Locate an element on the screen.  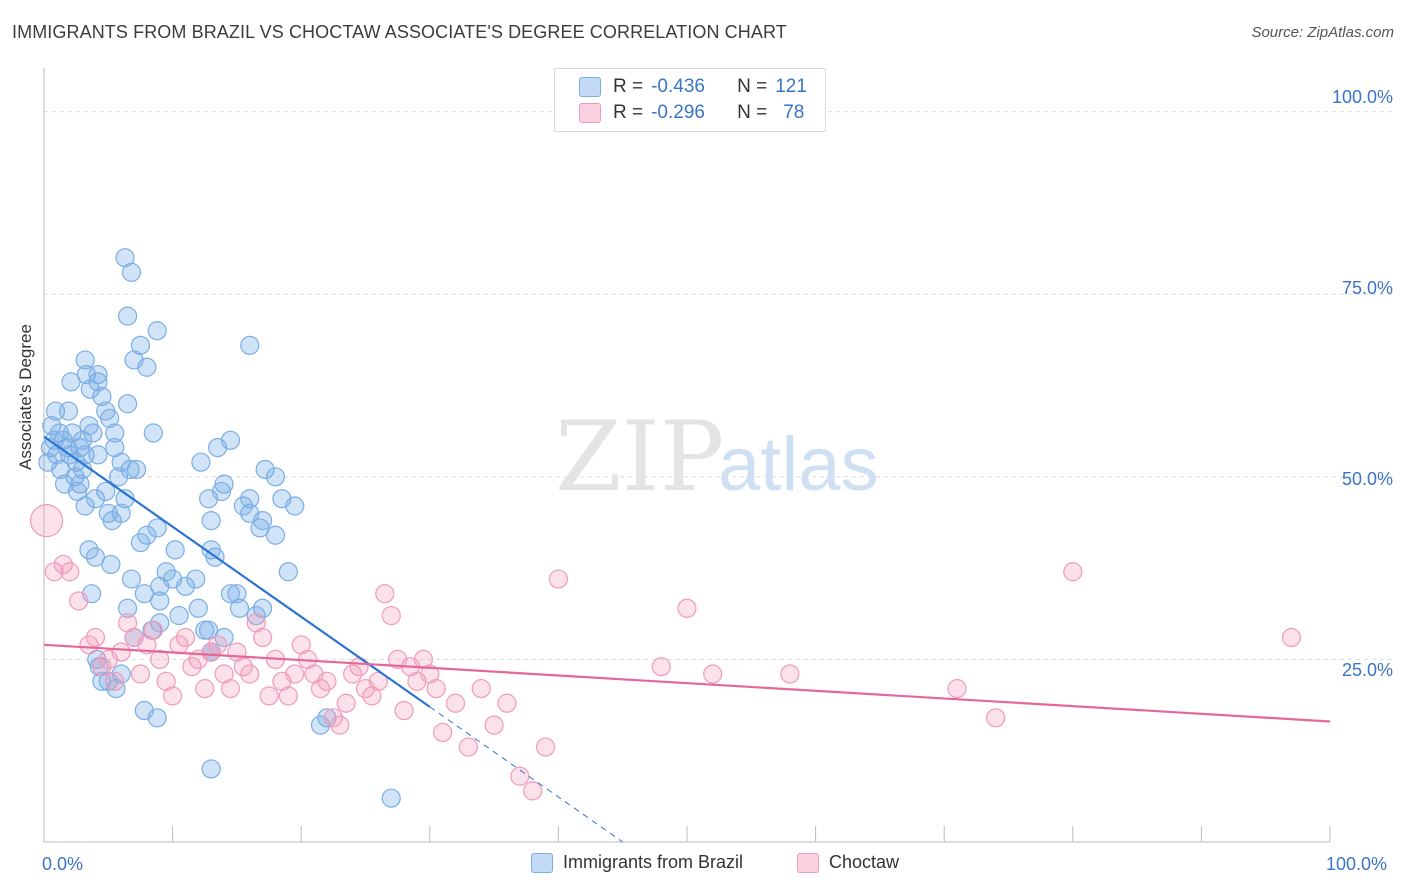
y-tick-label: 25.0% is located at coordinates (1367, 670).